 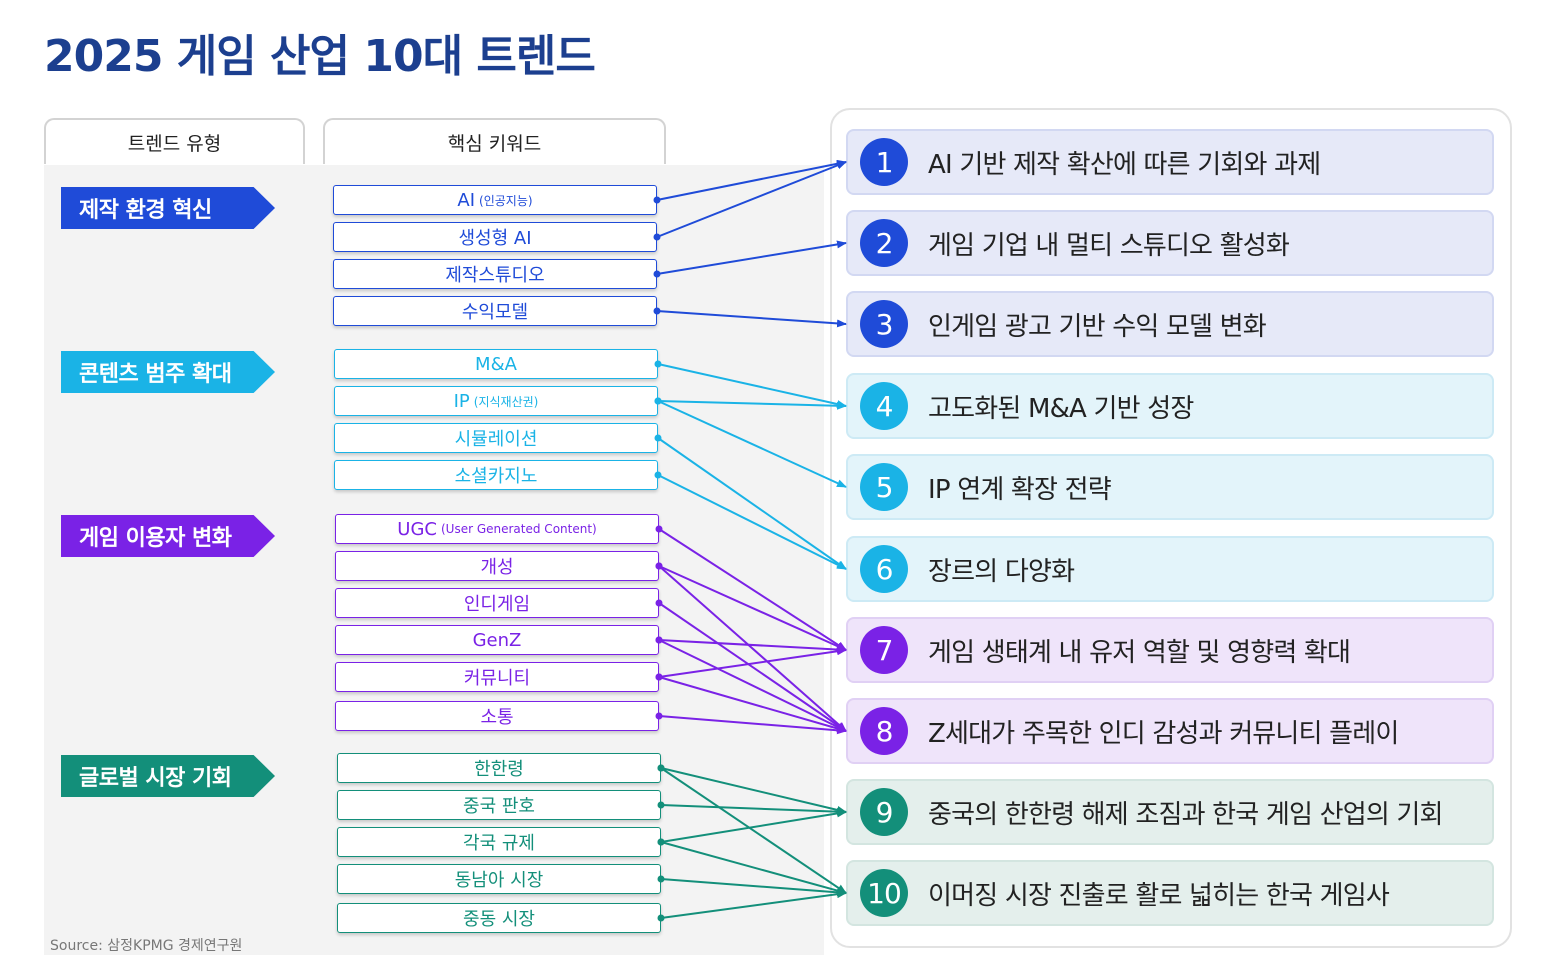 I want to click on keyword-label: M&A, so click(x=496, y=364).